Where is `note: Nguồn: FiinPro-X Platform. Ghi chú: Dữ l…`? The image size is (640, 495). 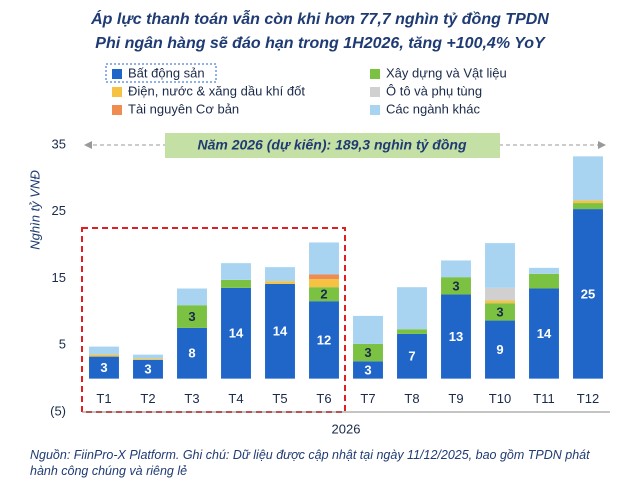
note: Nguồn: FiinPro-X Platform. Ghi chú: Dữ l… is located at coordinates (310, 463).